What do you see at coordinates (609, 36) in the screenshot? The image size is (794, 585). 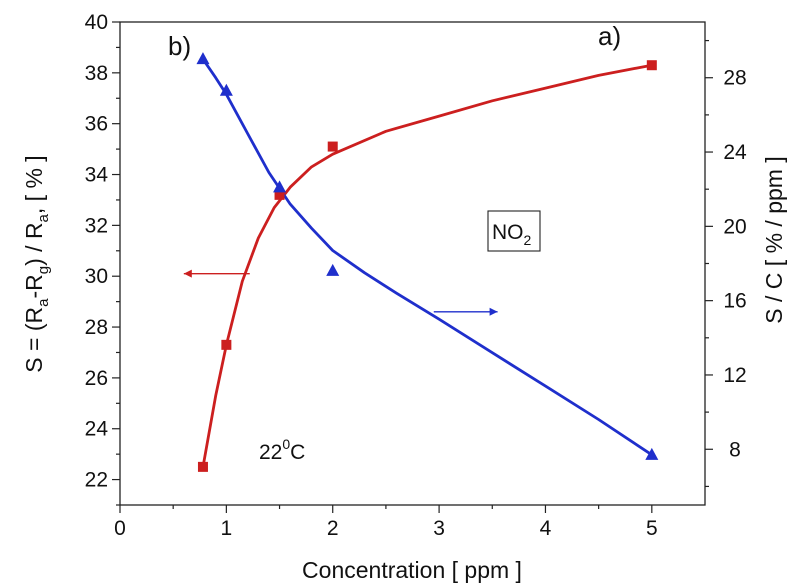 I see `series-a-label: a)` at bounding box center [609, 36].